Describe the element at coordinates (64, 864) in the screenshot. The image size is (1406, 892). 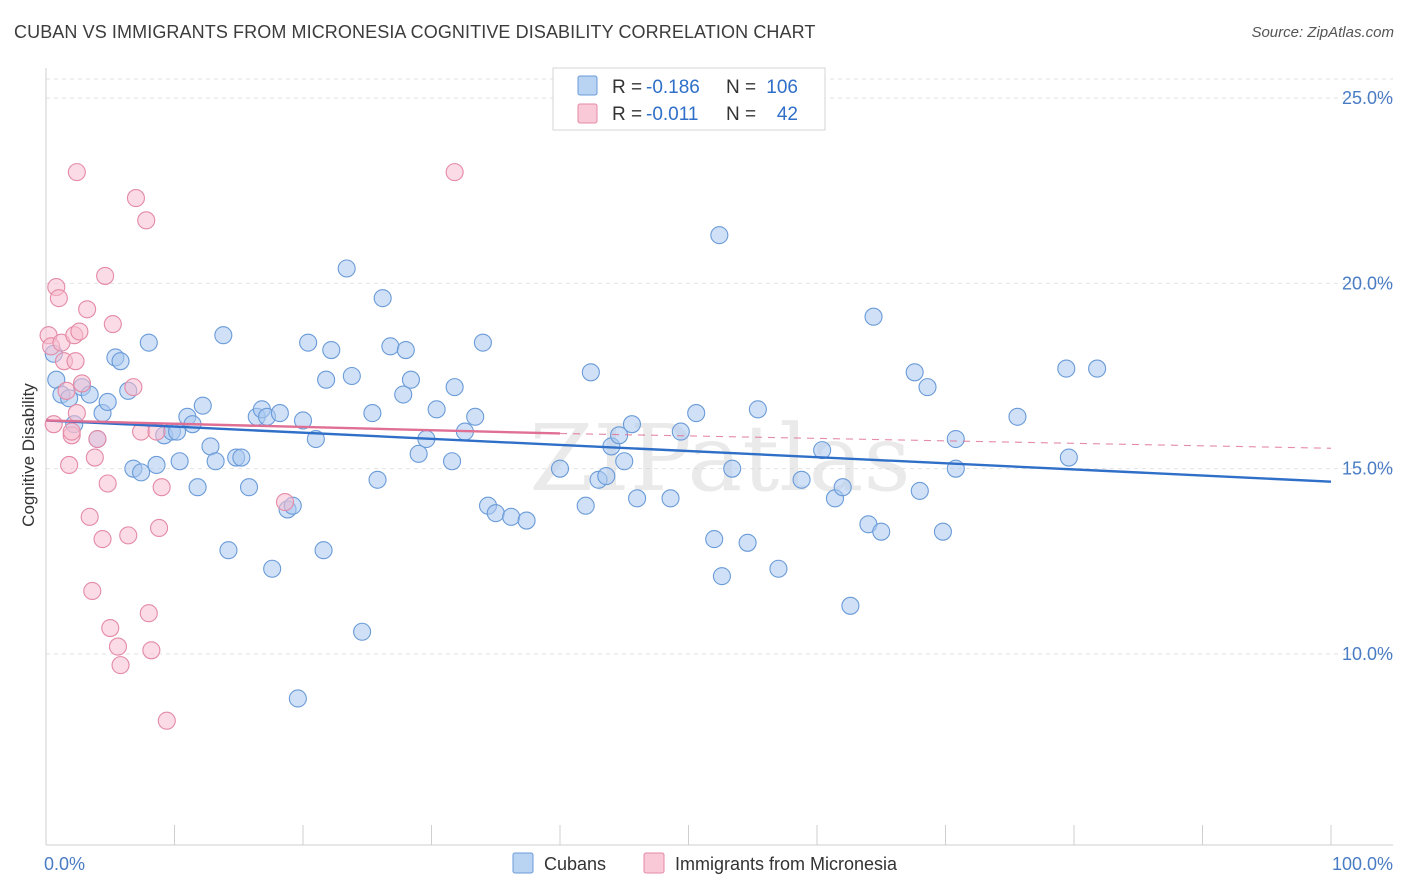
I see `x-tick-label: 0.0%` at that location.